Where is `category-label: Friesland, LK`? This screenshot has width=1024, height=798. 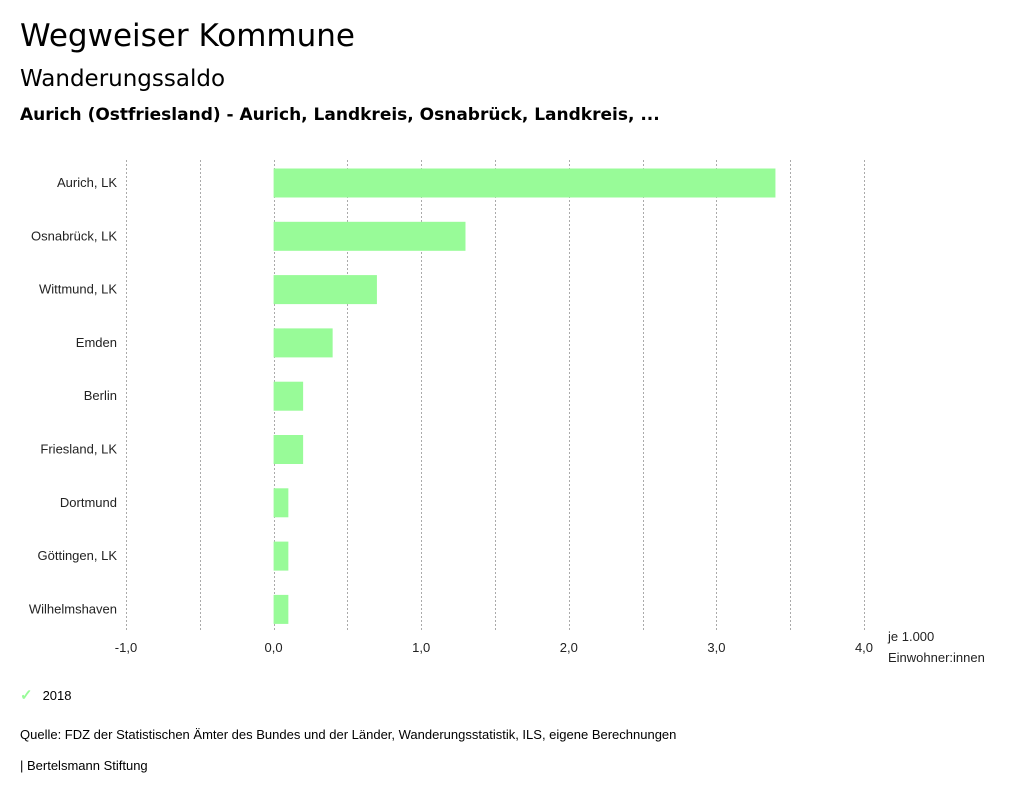 category-label: Friesland, LK is located at coordinates (78, 449).